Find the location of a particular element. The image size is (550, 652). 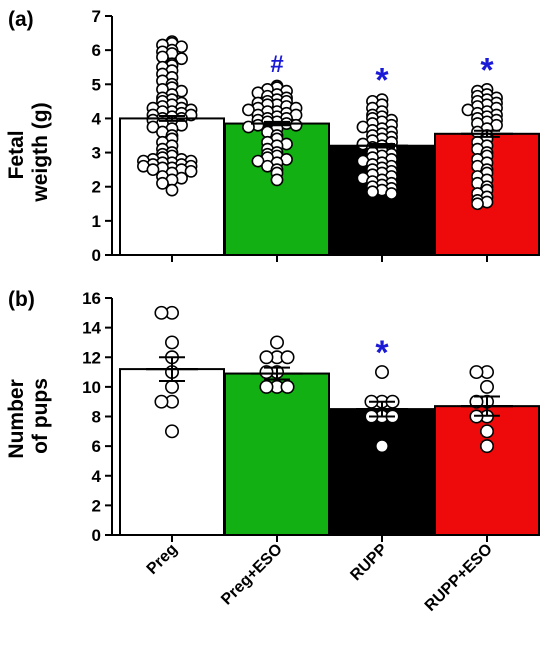

x-category-label: Preg+ESO is located at coordinates (252, 575).